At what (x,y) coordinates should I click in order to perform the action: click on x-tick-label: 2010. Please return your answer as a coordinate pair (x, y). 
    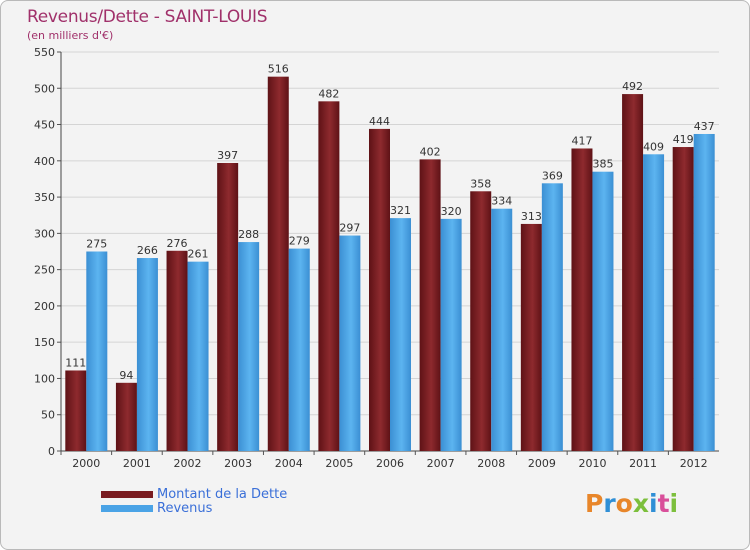
    Looking at the image, I should click on (592, 463).